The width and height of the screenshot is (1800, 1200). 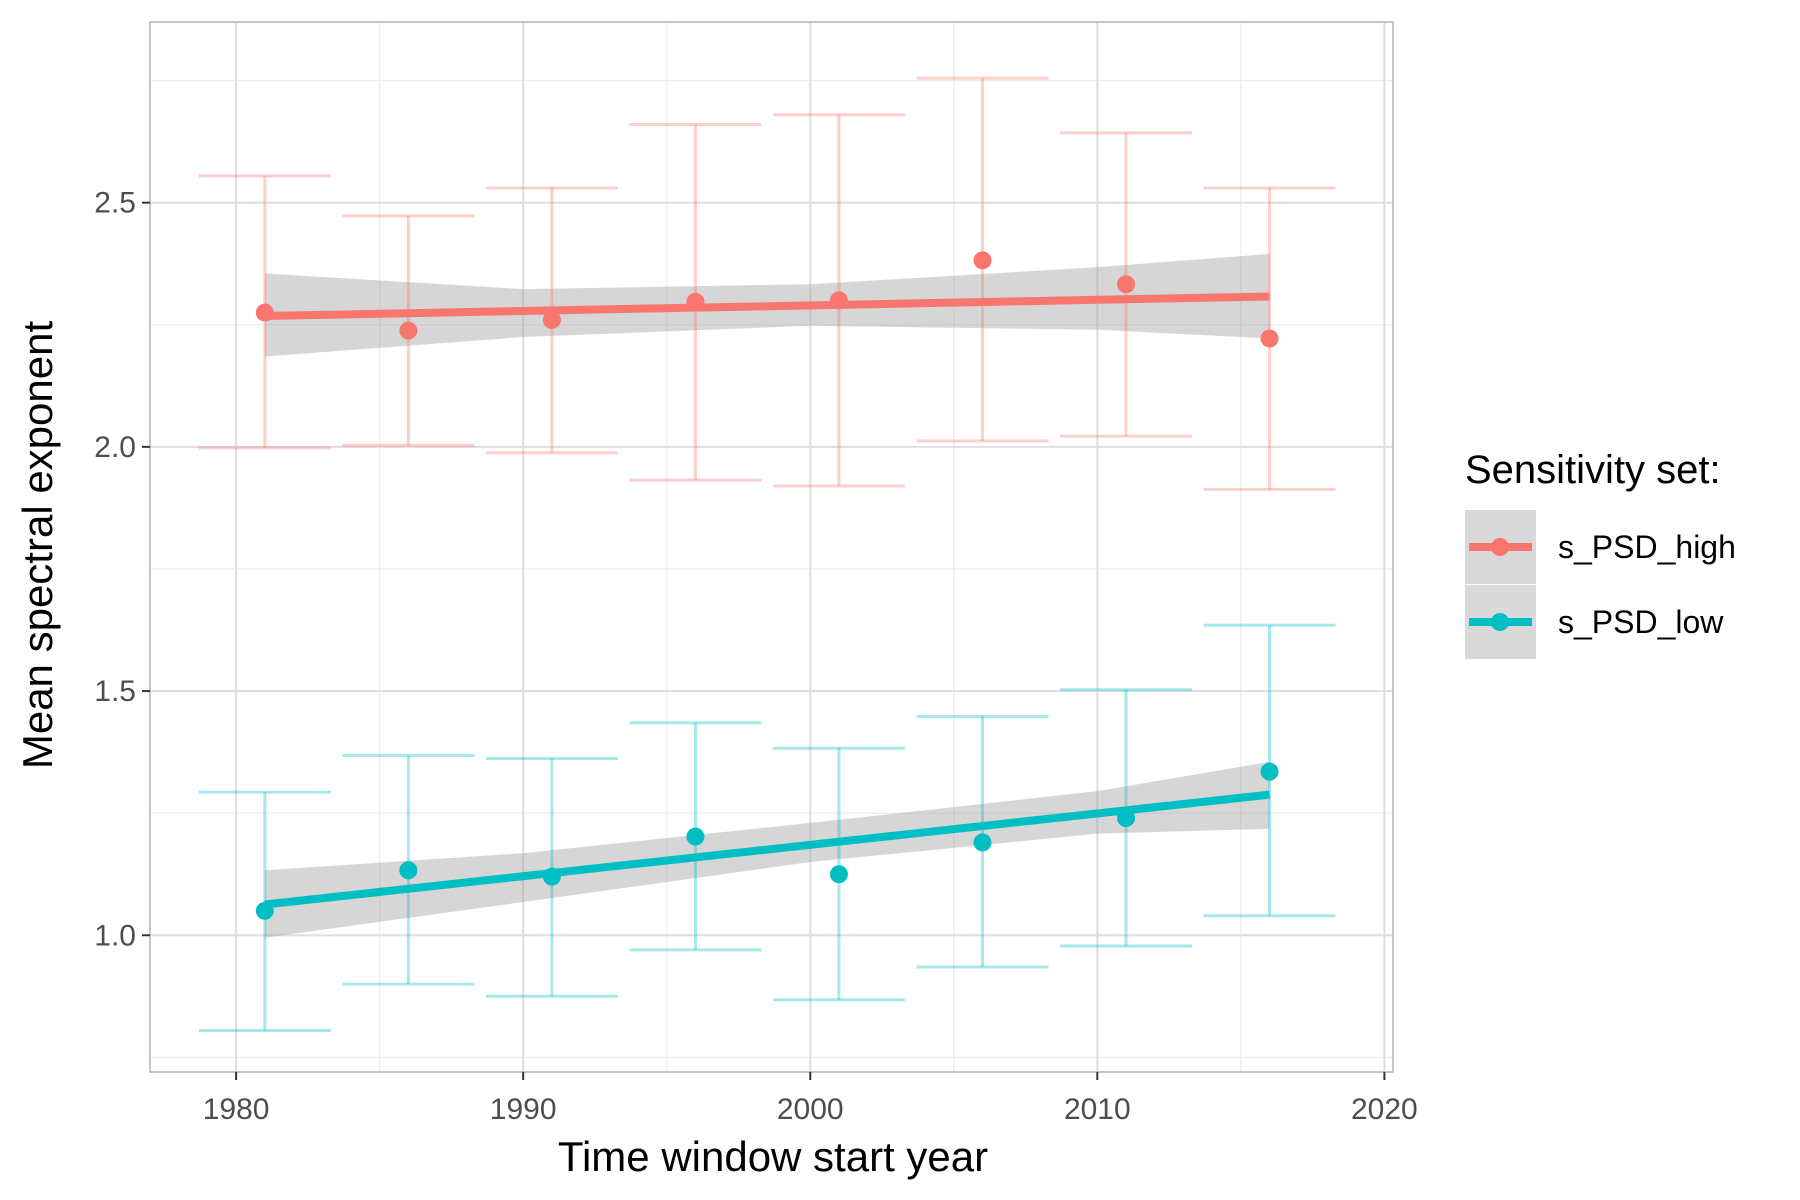 What do you see at coordinates (767, 849) in the screenshot?
I see `trend-line-s-psd-low` at bounding box center [767, 849].